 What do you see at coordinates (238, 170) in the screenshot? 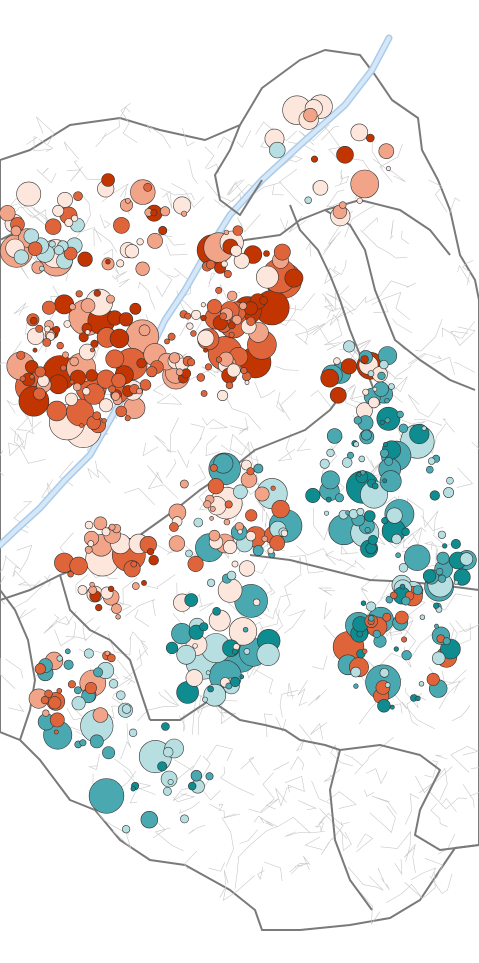
I see `boundary-river-north` at bounding box center [238, 170].